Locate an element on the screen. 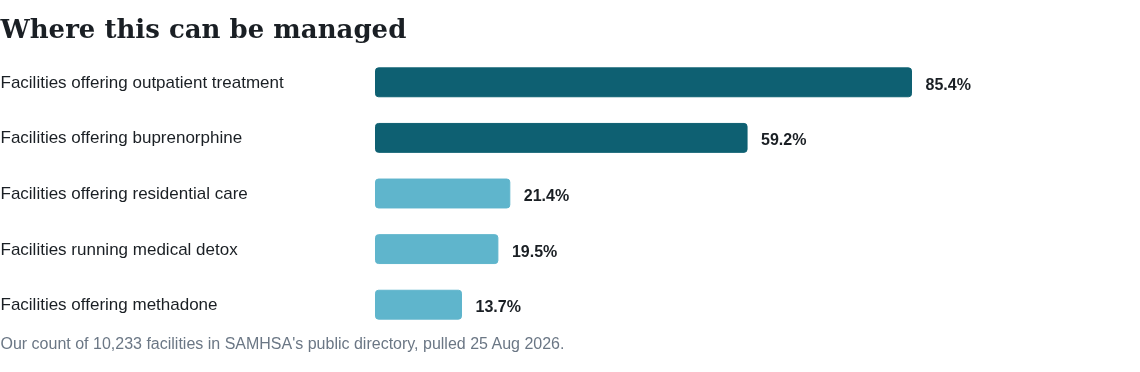 The height and width of the screenshot is (372, 1140). y-tick-label: Facilities offering outpatient treatment is located at coordinates (142, 82).